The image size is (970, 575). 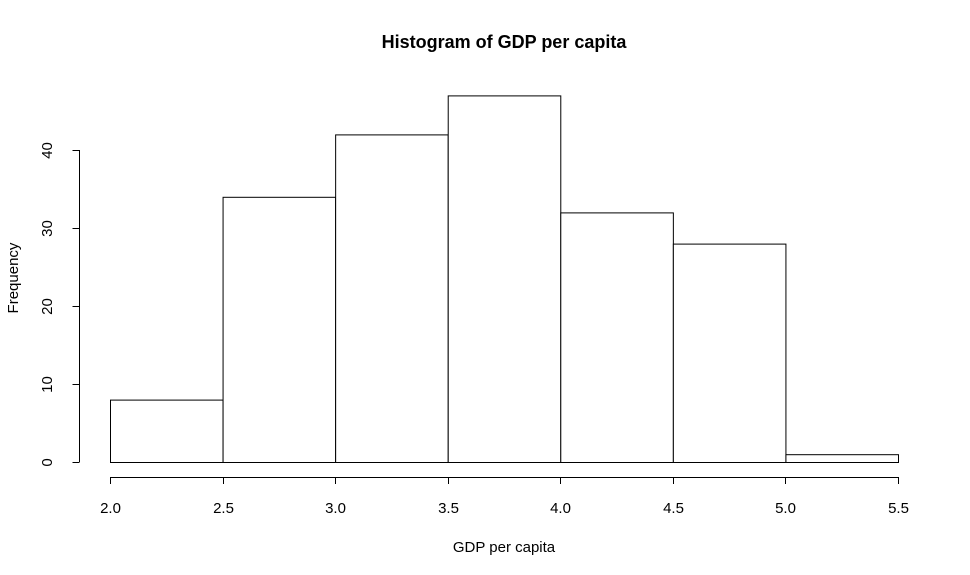 I want to click on x-tick-label-1: 2.5, so click(x=223, y=508).